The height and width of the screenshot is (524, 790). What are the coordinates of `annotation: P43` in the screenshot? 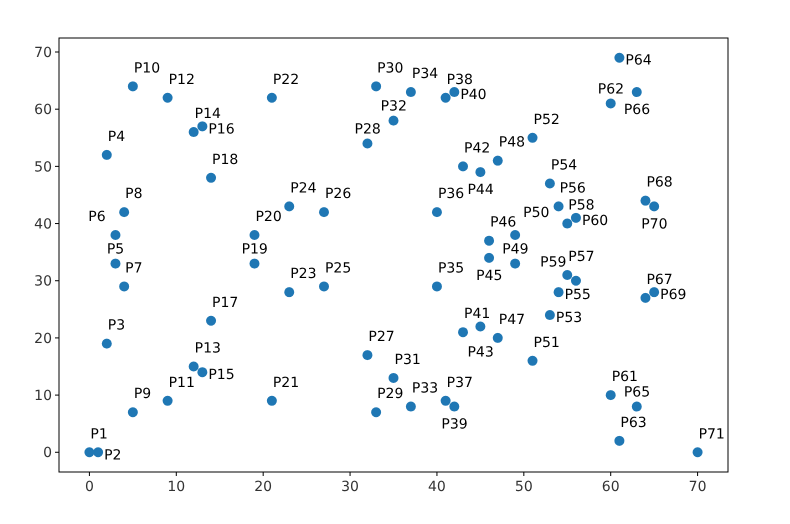 It's located at (480, 352).